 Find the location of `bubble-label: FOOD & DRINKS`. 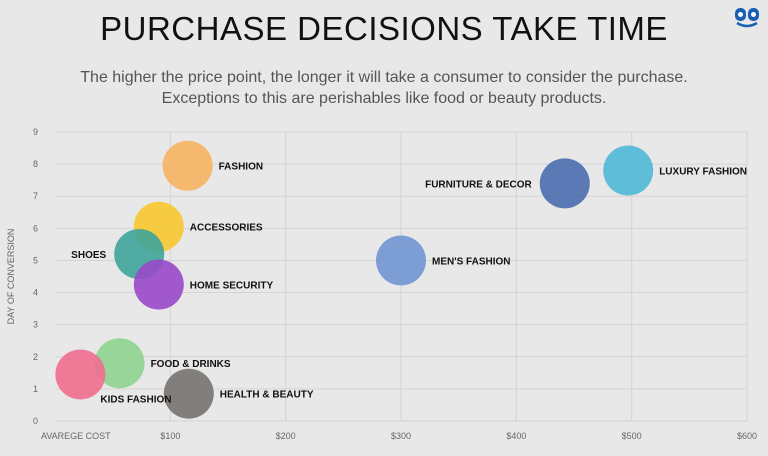

bubble-label: FOOD & DRINKS is located at coordinates (191, 364).